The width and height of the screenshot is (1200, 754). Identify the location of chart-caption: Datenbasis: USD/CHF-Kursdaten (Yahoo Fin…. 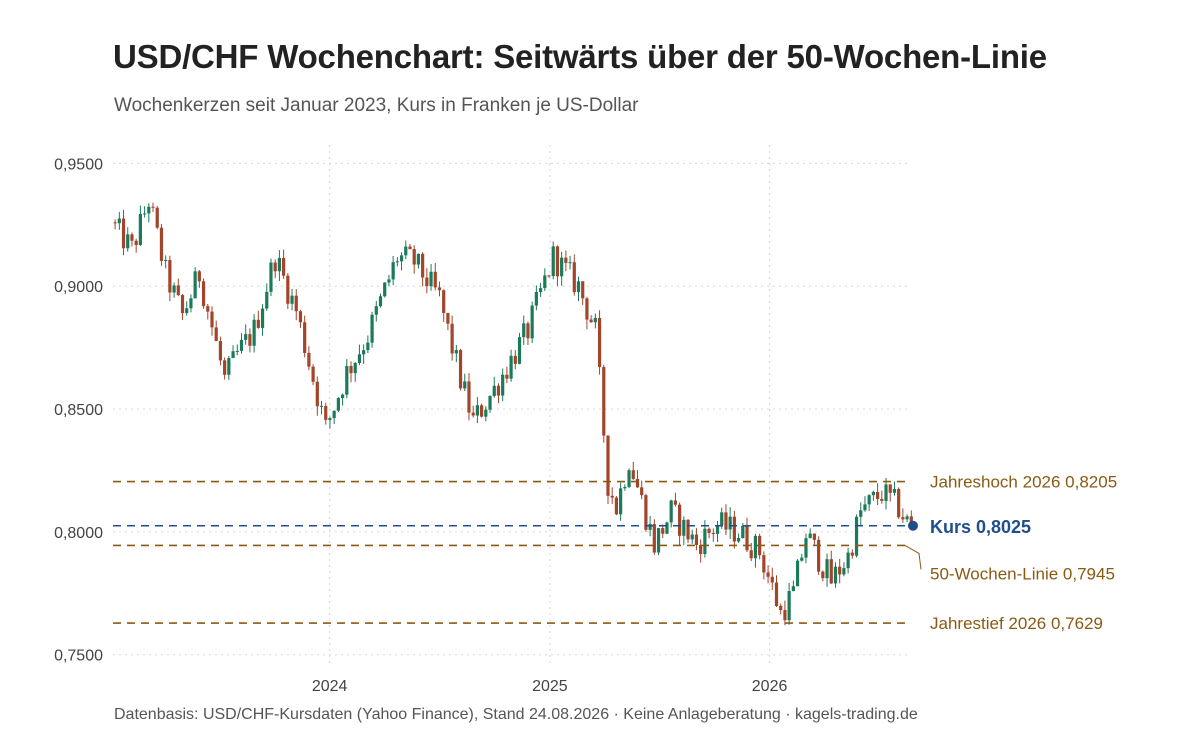
(516, 714).